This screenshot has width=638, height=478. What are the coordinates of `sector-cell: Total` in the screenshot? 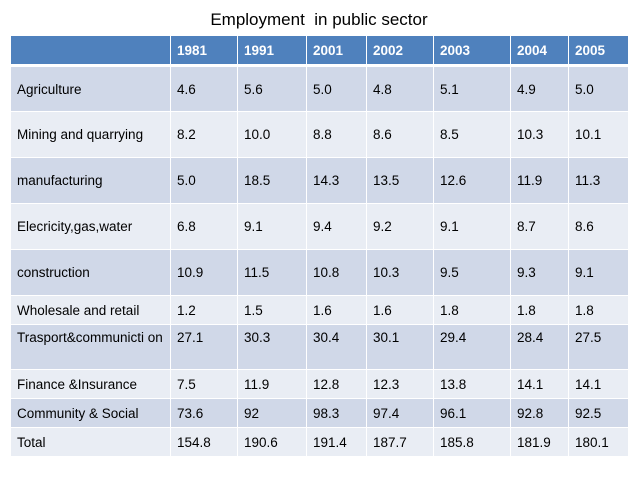 It's located at (90, 442).